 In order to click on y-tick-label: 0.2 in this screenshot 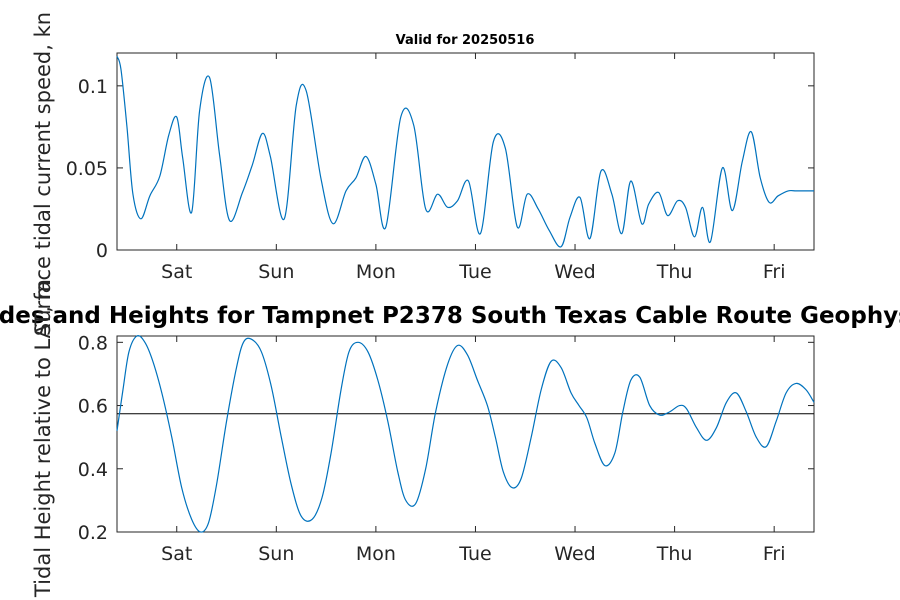, I will do `click(93, 533)`.